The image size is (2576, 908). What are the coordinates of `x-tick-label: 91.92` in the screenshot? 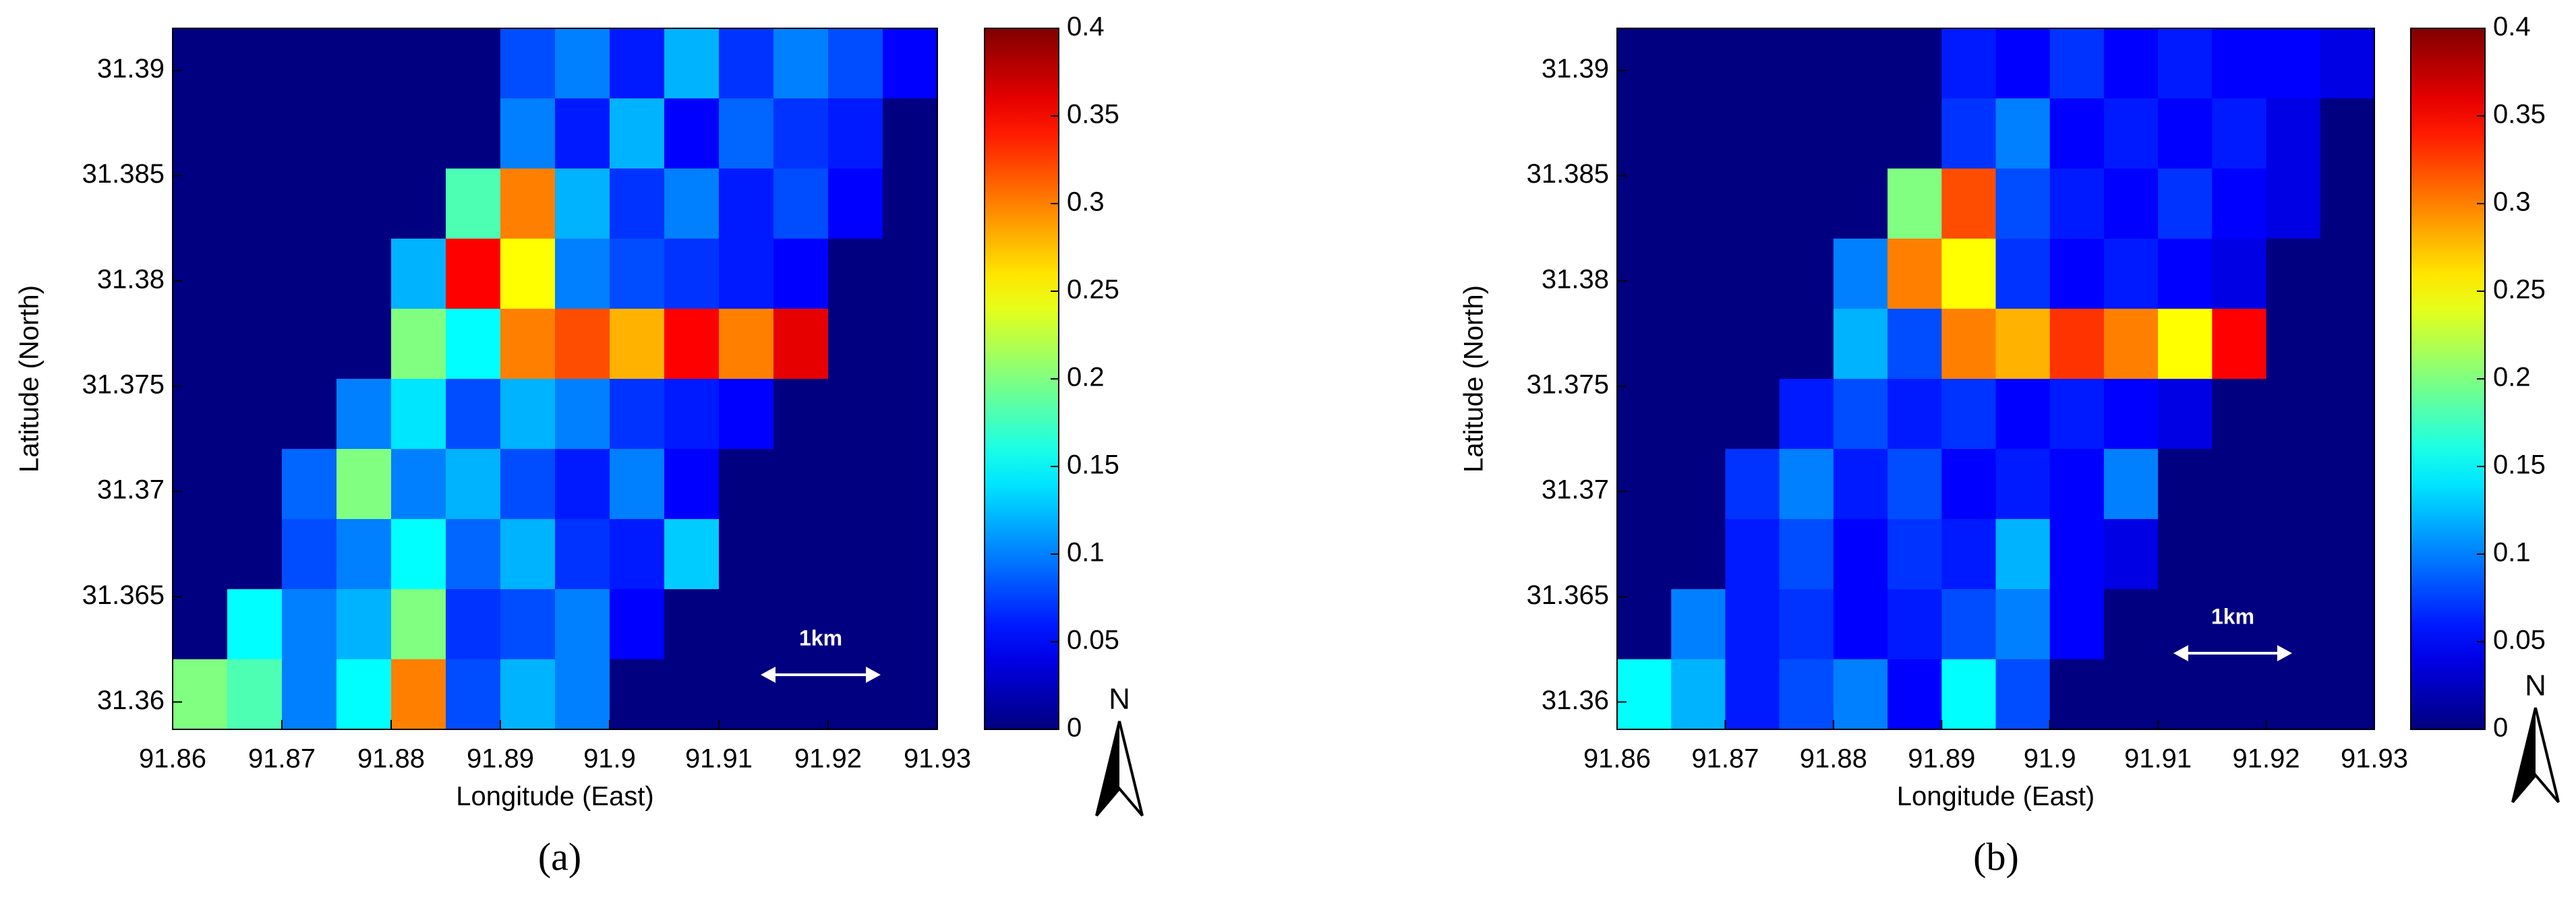 It's located at (828, 759).